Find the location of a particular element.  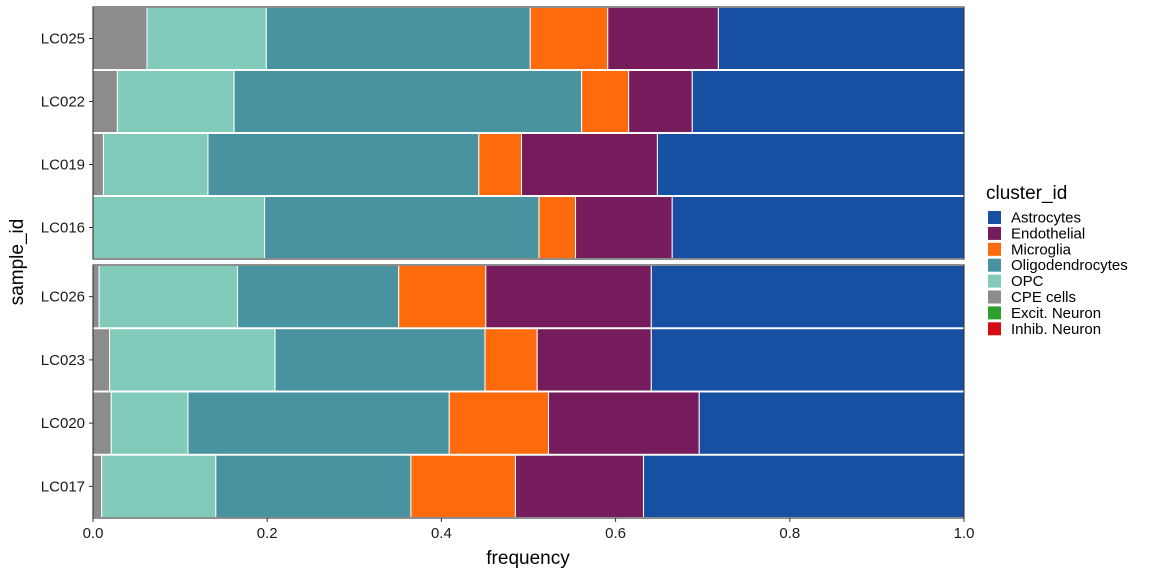

segment-lc019-opc is located at coordinates (155, 164).